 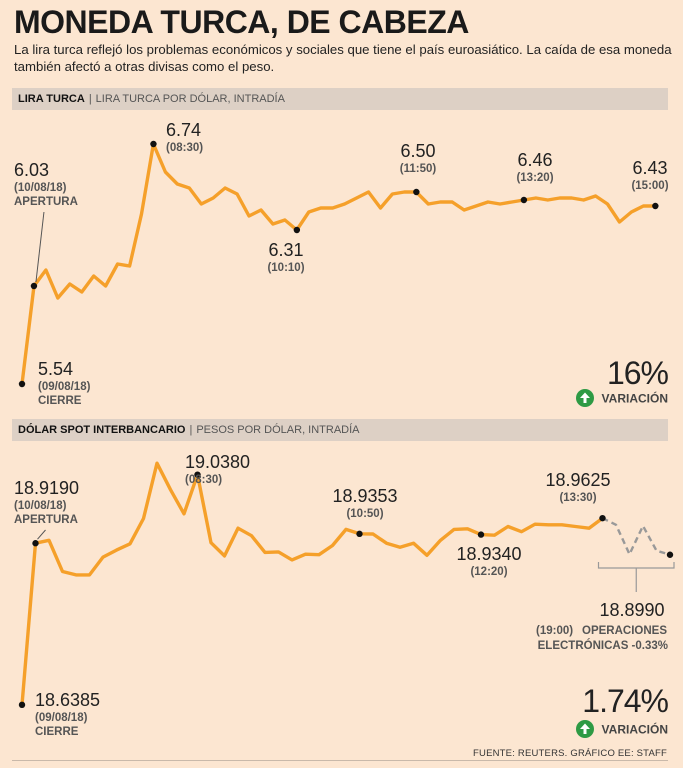 What do you see at coordinates (278, 430) in the screenshot?
I see `dollar-unit: PESOS POR DÓLAR, INTRADÍA` at bounding box center [278, 430].